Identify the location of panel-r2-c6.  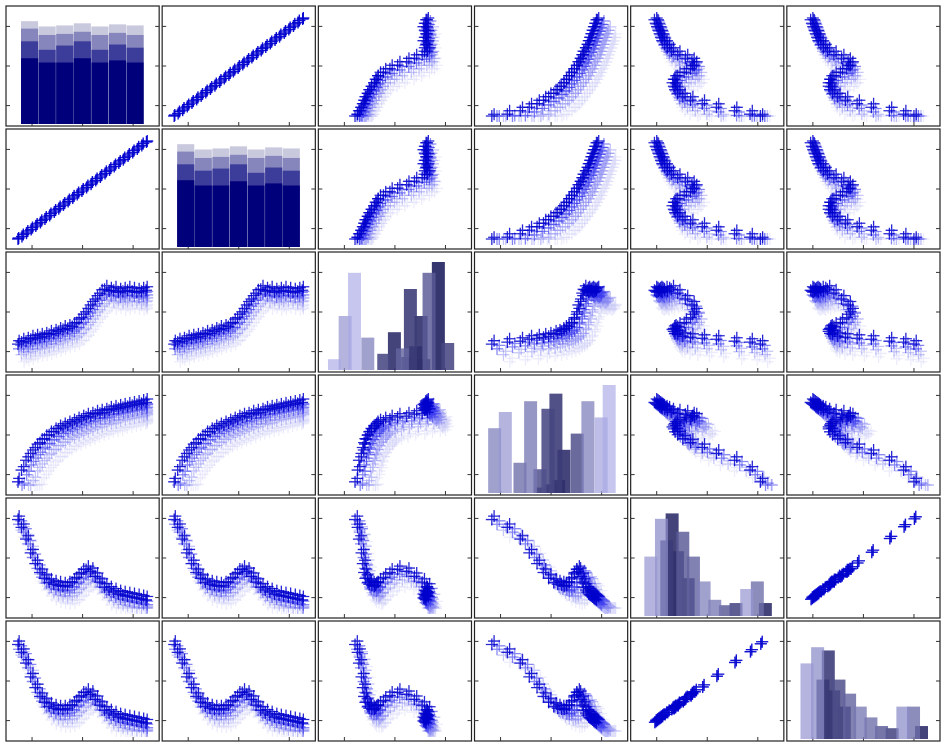
(863, 189).